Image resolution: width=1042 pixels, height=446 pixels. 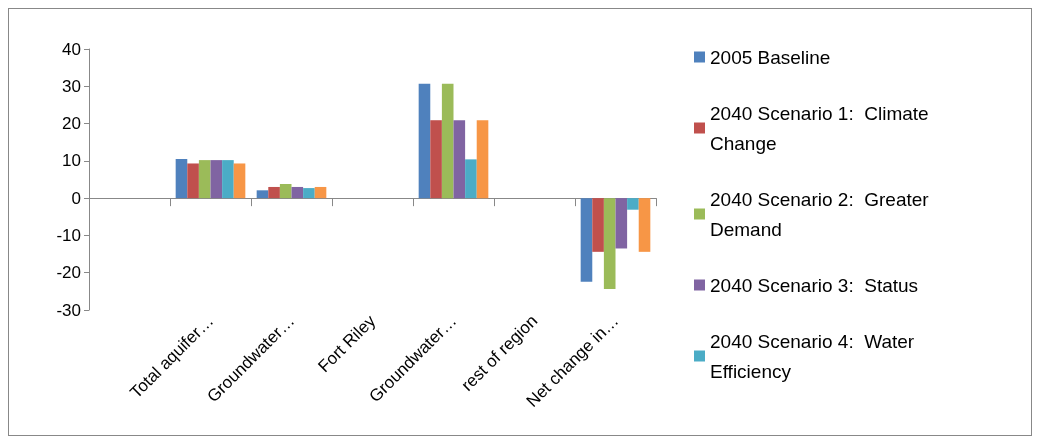 What do you see at coordinates (71, 86) in the screenshot?
I see `y-tick-label: 30` at bounding box center [71, 86].